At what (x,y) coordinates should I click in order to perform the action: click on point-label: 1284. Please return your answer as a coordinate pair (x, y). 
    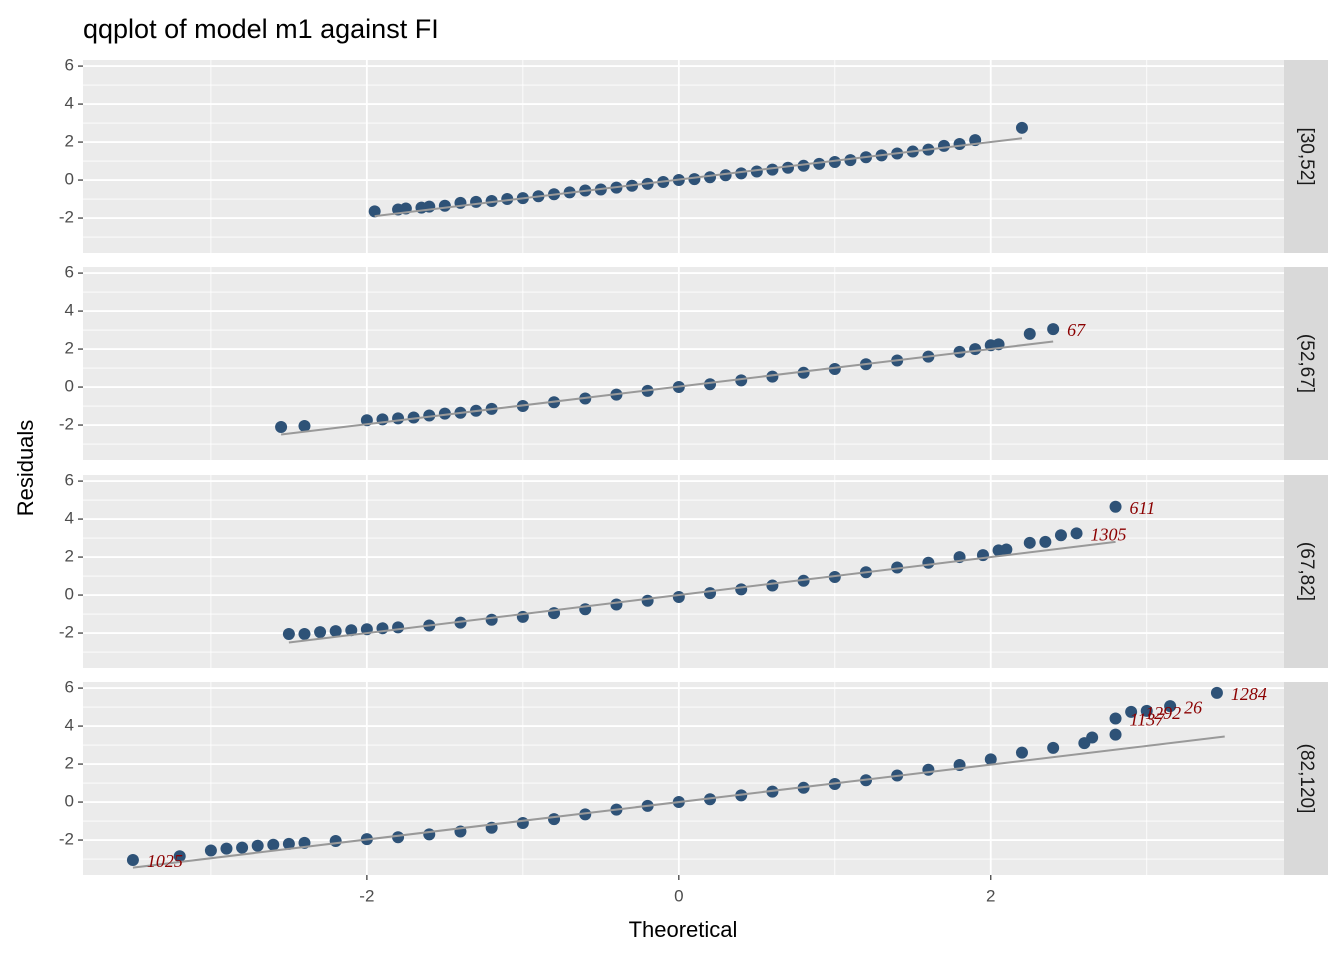
    Looking at the image, I should click on (1249, 694).